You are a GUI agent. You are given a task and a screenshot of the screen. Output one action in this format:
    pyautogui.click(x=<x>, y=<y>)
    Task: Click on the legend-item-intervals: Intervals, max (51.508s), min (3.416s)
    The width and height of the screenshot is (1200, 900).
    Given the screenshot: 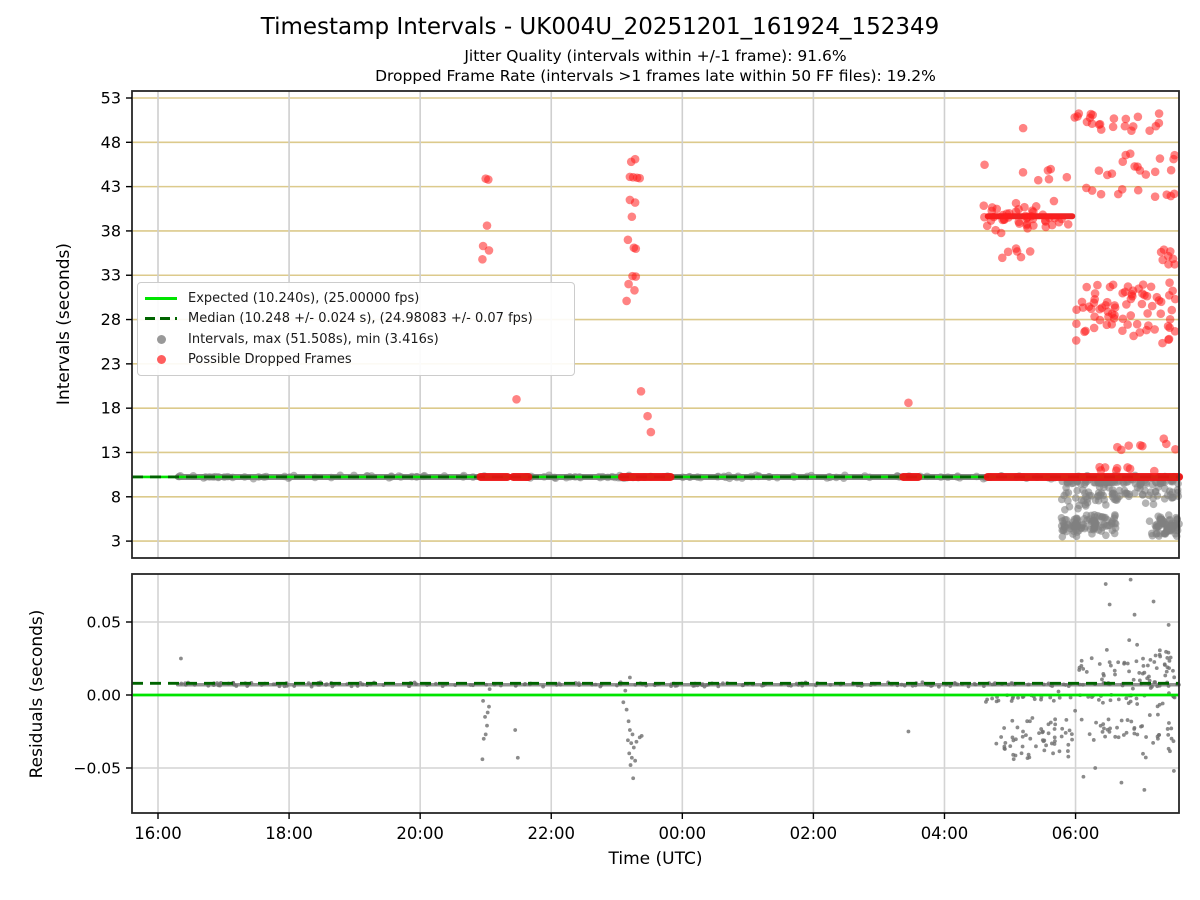 What is the action you would take?
    pyautogui.click(x=355, y=339)
    